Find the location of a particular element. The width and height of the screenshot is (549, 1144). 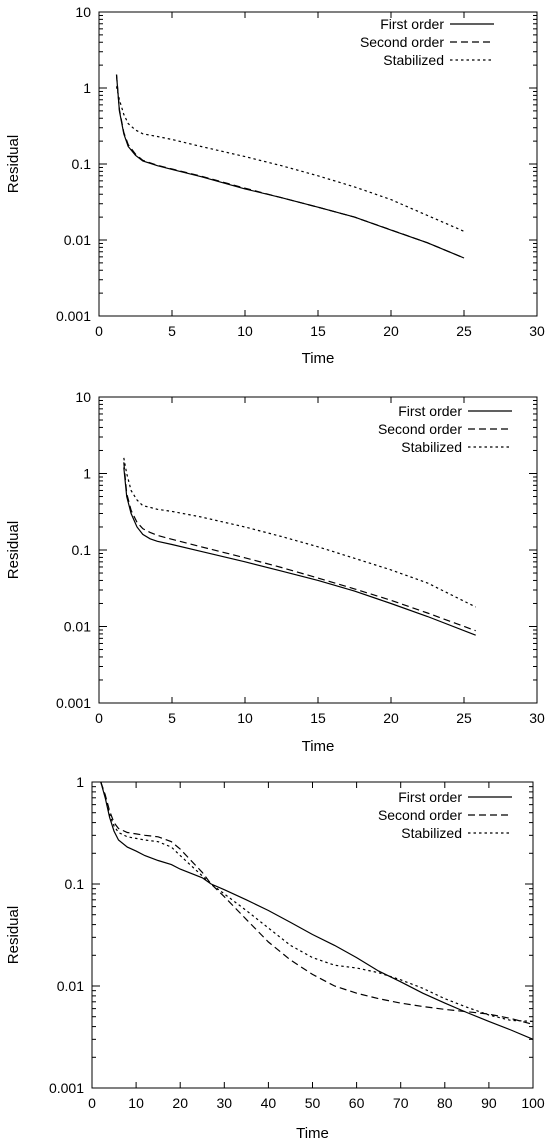

x-tick-label: 50 is located at coordinates (313, 1103).